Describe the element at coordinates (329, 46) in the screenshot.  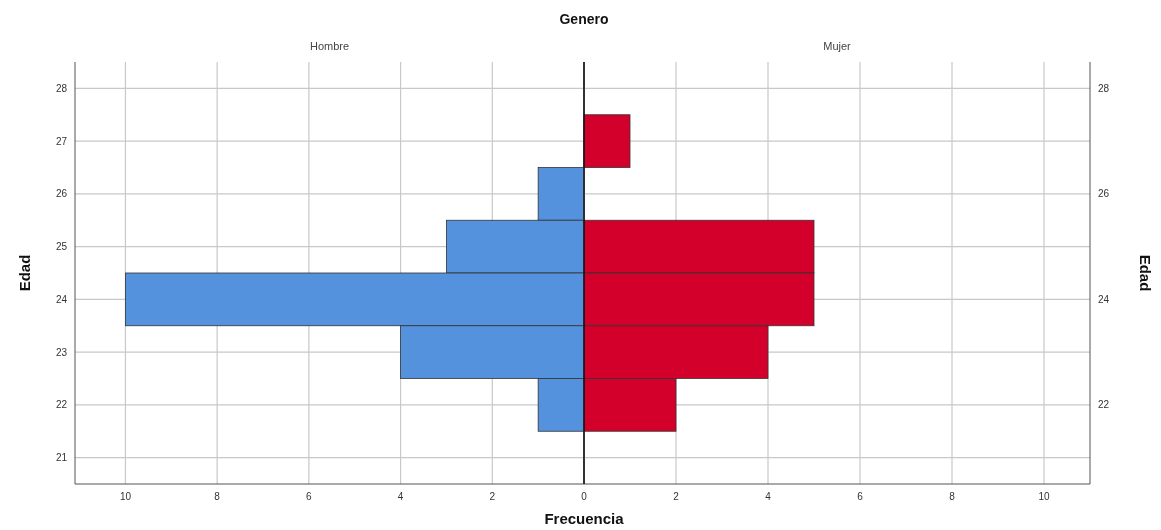
I see `chart-subtitle: Hombre` at that location.